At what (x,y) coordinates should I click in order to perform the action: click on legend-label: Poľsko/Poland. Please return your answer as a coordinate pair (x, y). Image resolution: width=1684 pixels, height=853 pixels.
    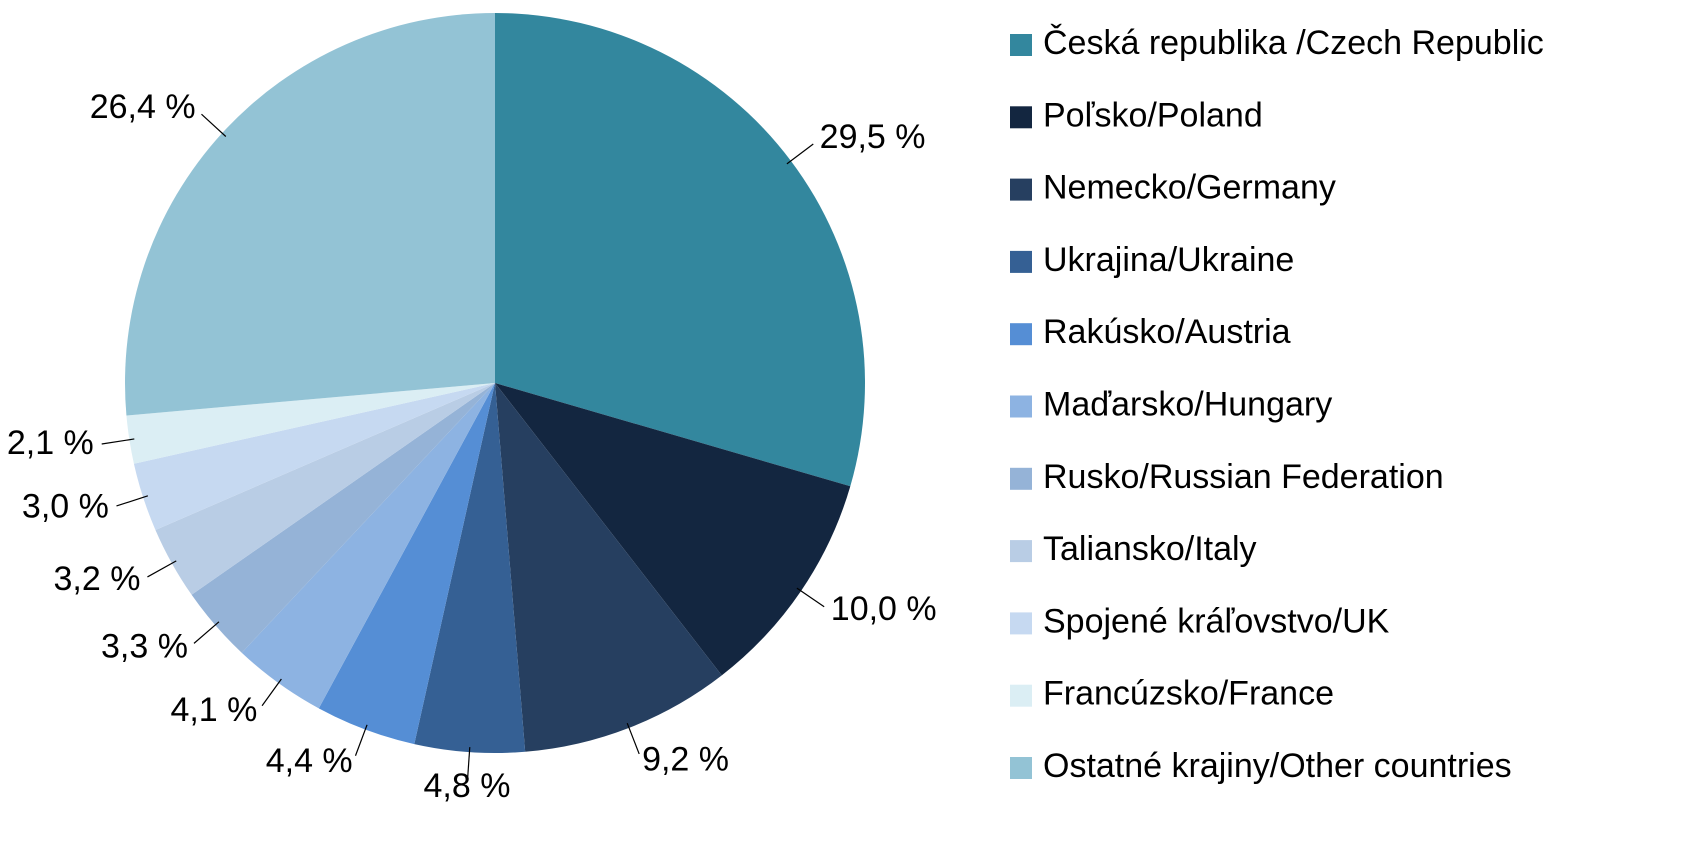
    Looking at the image, I should click on (1153, 115).